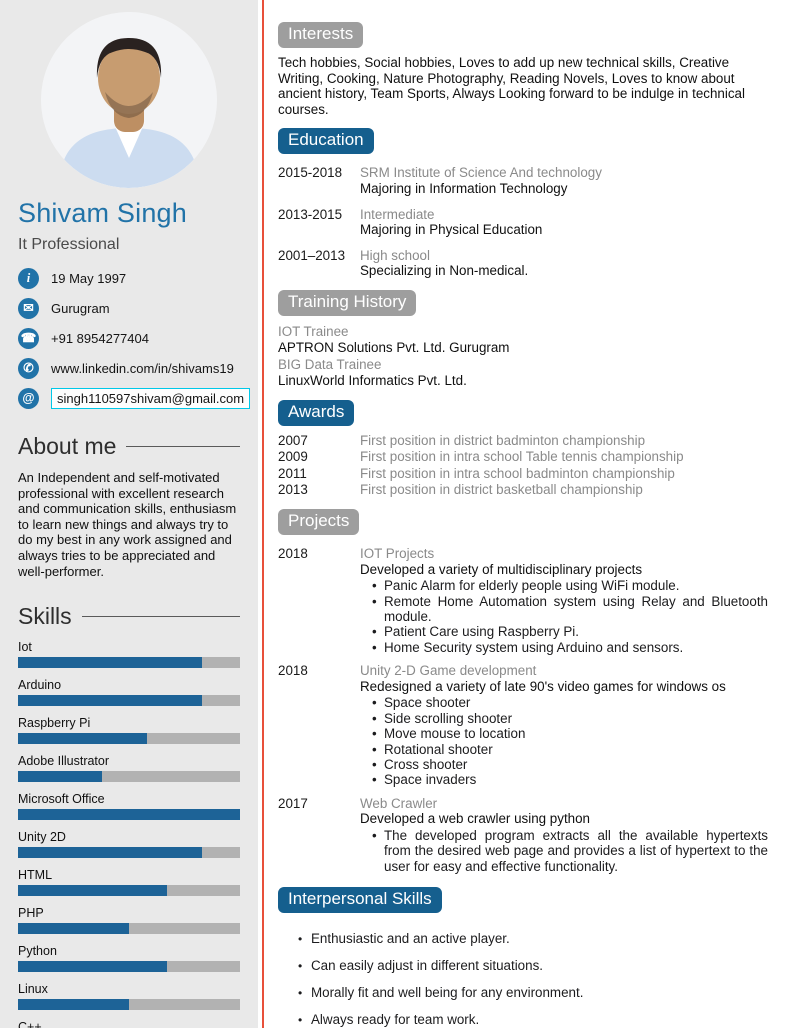 This screenshot has height=1028, width=794. I want to click on education-period: 2013-2015, so click(310, 214).